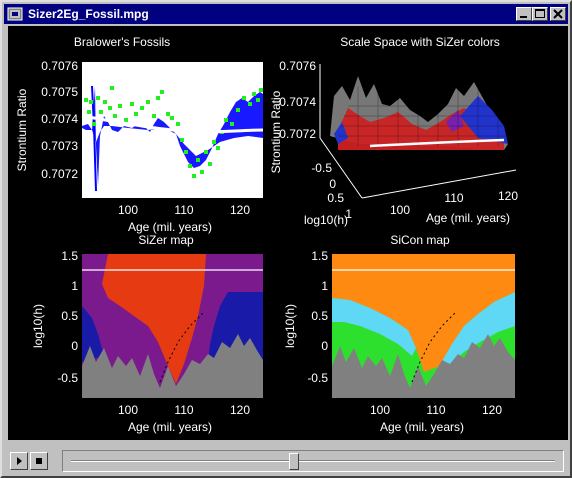  Describe the element at coordinates (22, 129) in the screenshot. I see `fossils-ylabel: Strontium Ratio` at that location.